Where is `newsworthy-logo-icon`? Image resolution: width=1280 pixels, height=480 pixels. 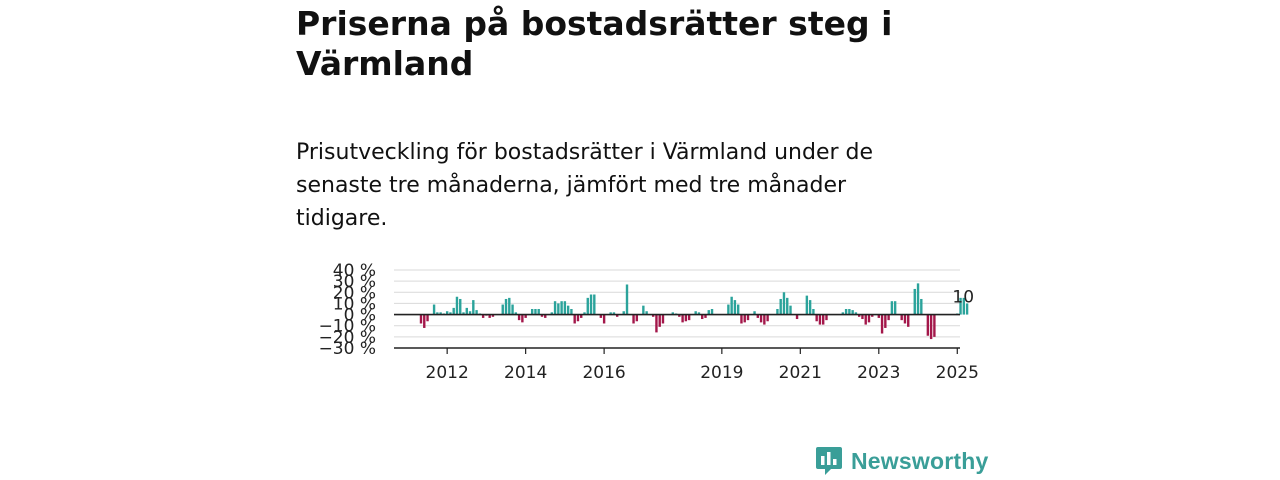 newsworthy-logo-icon is located at coordinates (829, 461).